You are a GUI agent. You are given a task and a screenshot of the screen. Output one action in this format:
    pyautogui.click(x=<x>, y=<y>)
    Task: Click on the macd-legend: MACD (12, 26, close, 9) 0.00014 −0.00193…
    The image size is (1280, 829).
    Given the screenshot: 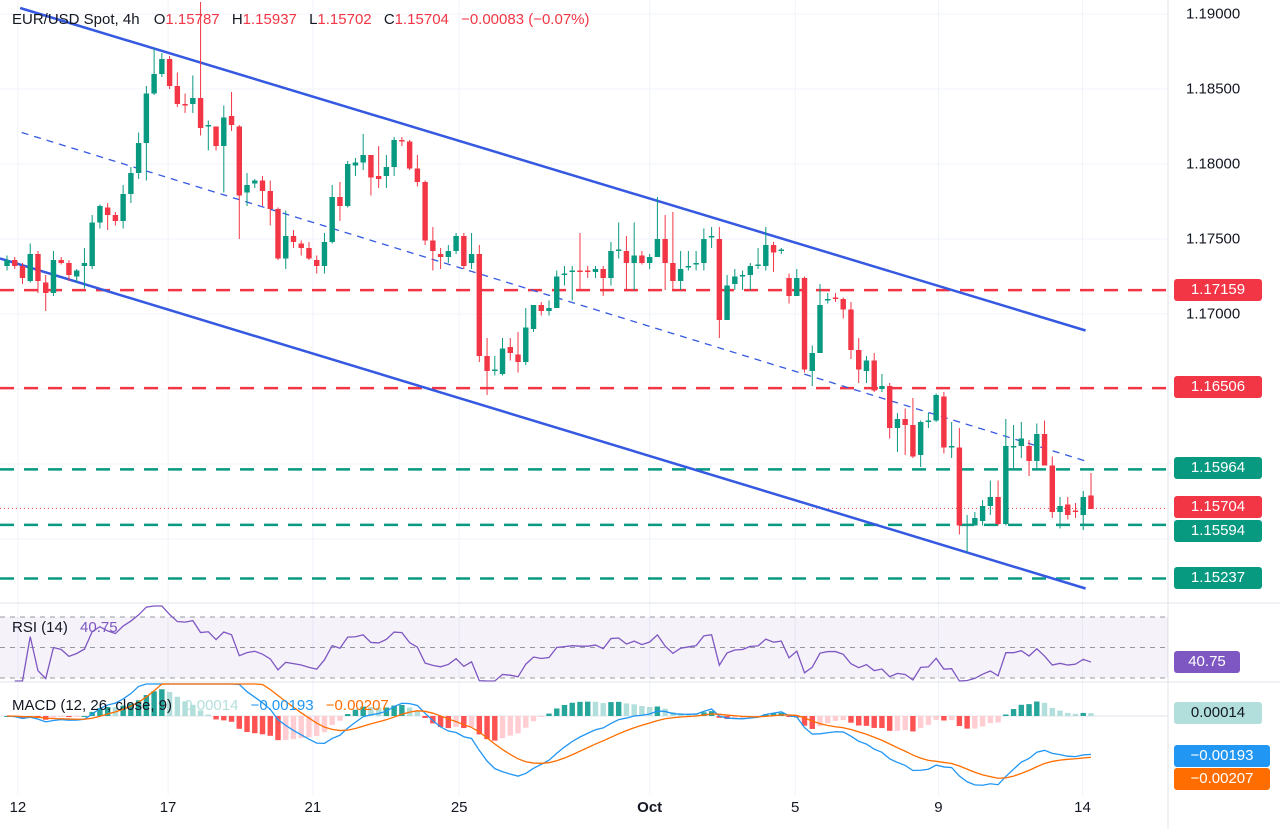 What is the action you would take?
    pyautogui.click(x=204, y=705)
    